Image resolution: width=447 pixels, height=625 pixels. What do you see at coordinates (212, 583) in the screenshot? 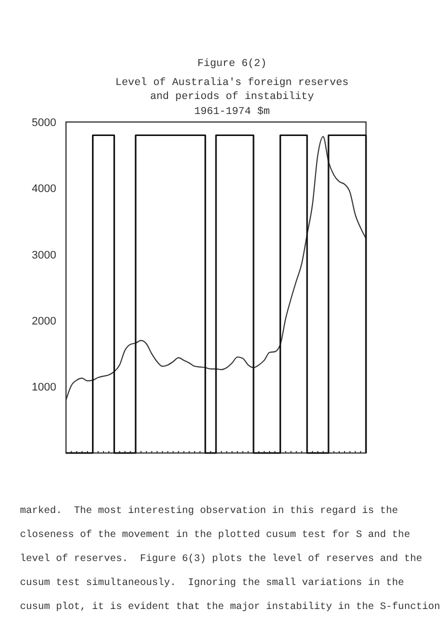
I see `text: cusum test simultaneously. Ignoring the small variations in the` at bounding box center [212, 583].